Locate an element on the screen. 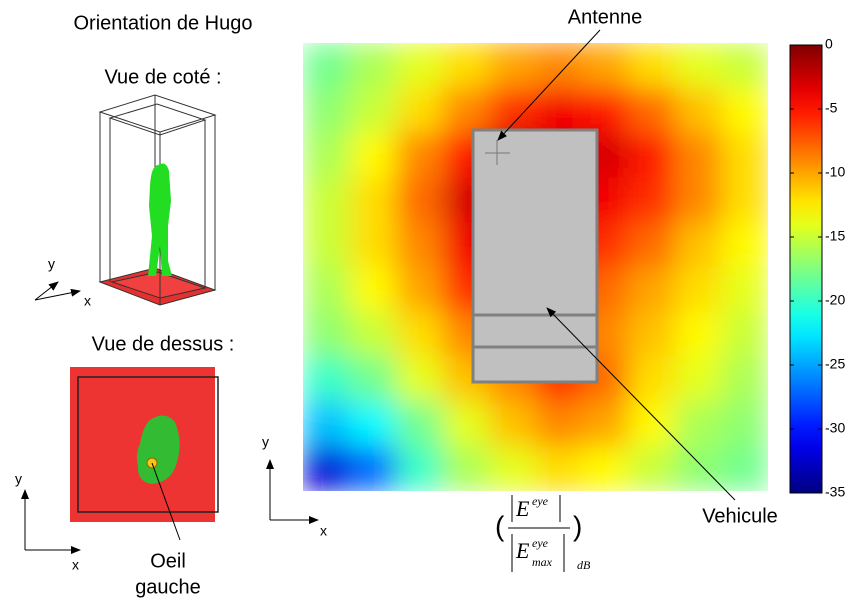  formula: ( ) E eye E eye max dB is located at coordinates (543, 533).